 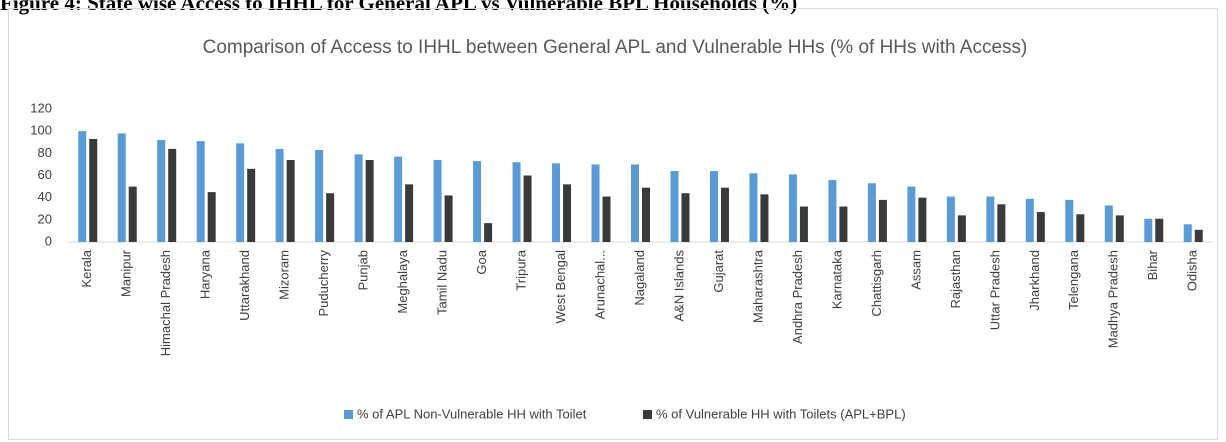 I want to click on x-tick-label: Punjab, so click(x=363, y=270).